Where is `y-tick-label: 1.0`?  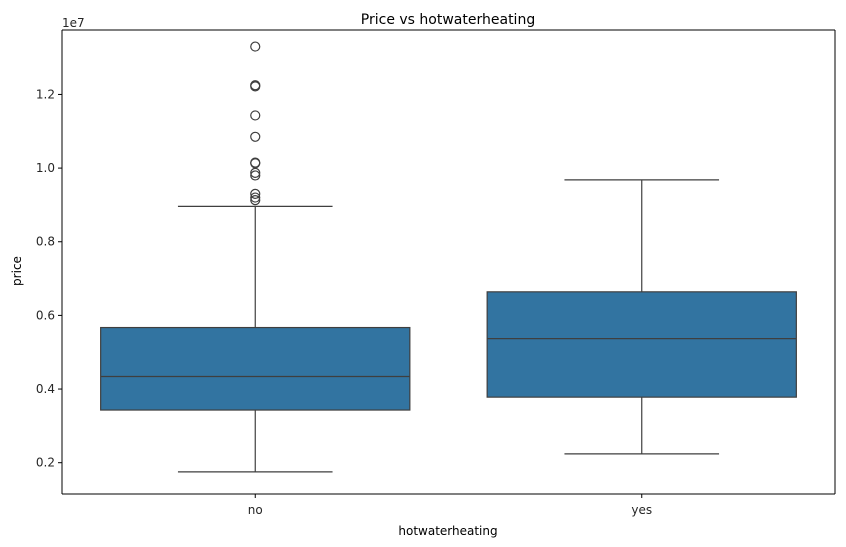 y-tick-label: 1.0 is located at coordinates (45, 168).